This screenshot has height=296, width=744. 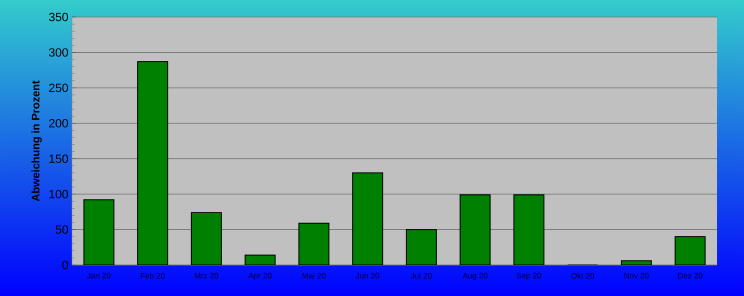 What do you see at coordinates (58, 158) in the screenshot?
I see `y-tick-label: 150` at bounding box center [58, 158].